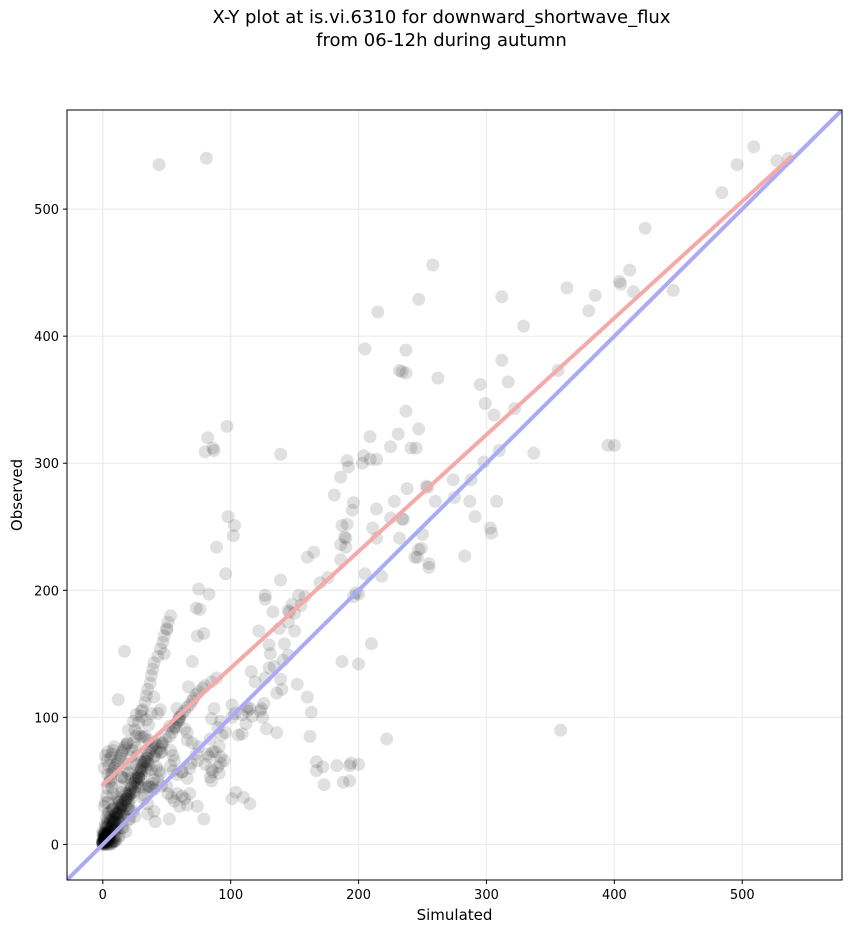 Image resolution: width=851 pixels, height=934 pixels. Describe the element at coordinates (441, 40) in the screenshot. I see `chart-title-line-2: from 06-12h during autumn` at that location.